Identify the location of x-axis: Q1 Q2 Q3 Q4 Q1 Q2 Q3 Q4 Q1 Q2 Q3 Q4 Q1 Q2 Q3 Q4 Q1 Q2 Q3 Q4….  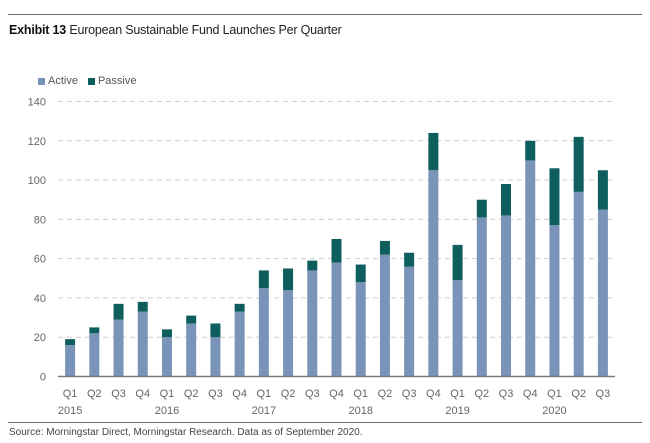
(336, 396).